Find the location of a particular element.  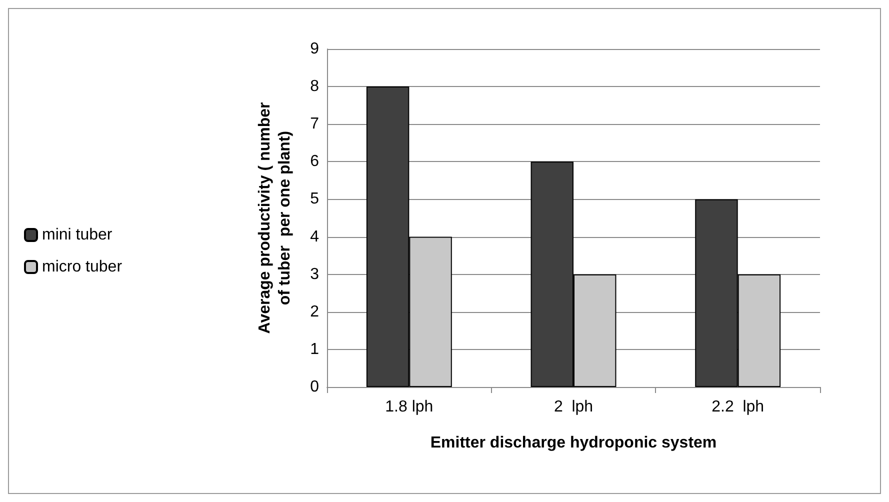

y-tick-label: 0 is located at coordinates (315, 387).